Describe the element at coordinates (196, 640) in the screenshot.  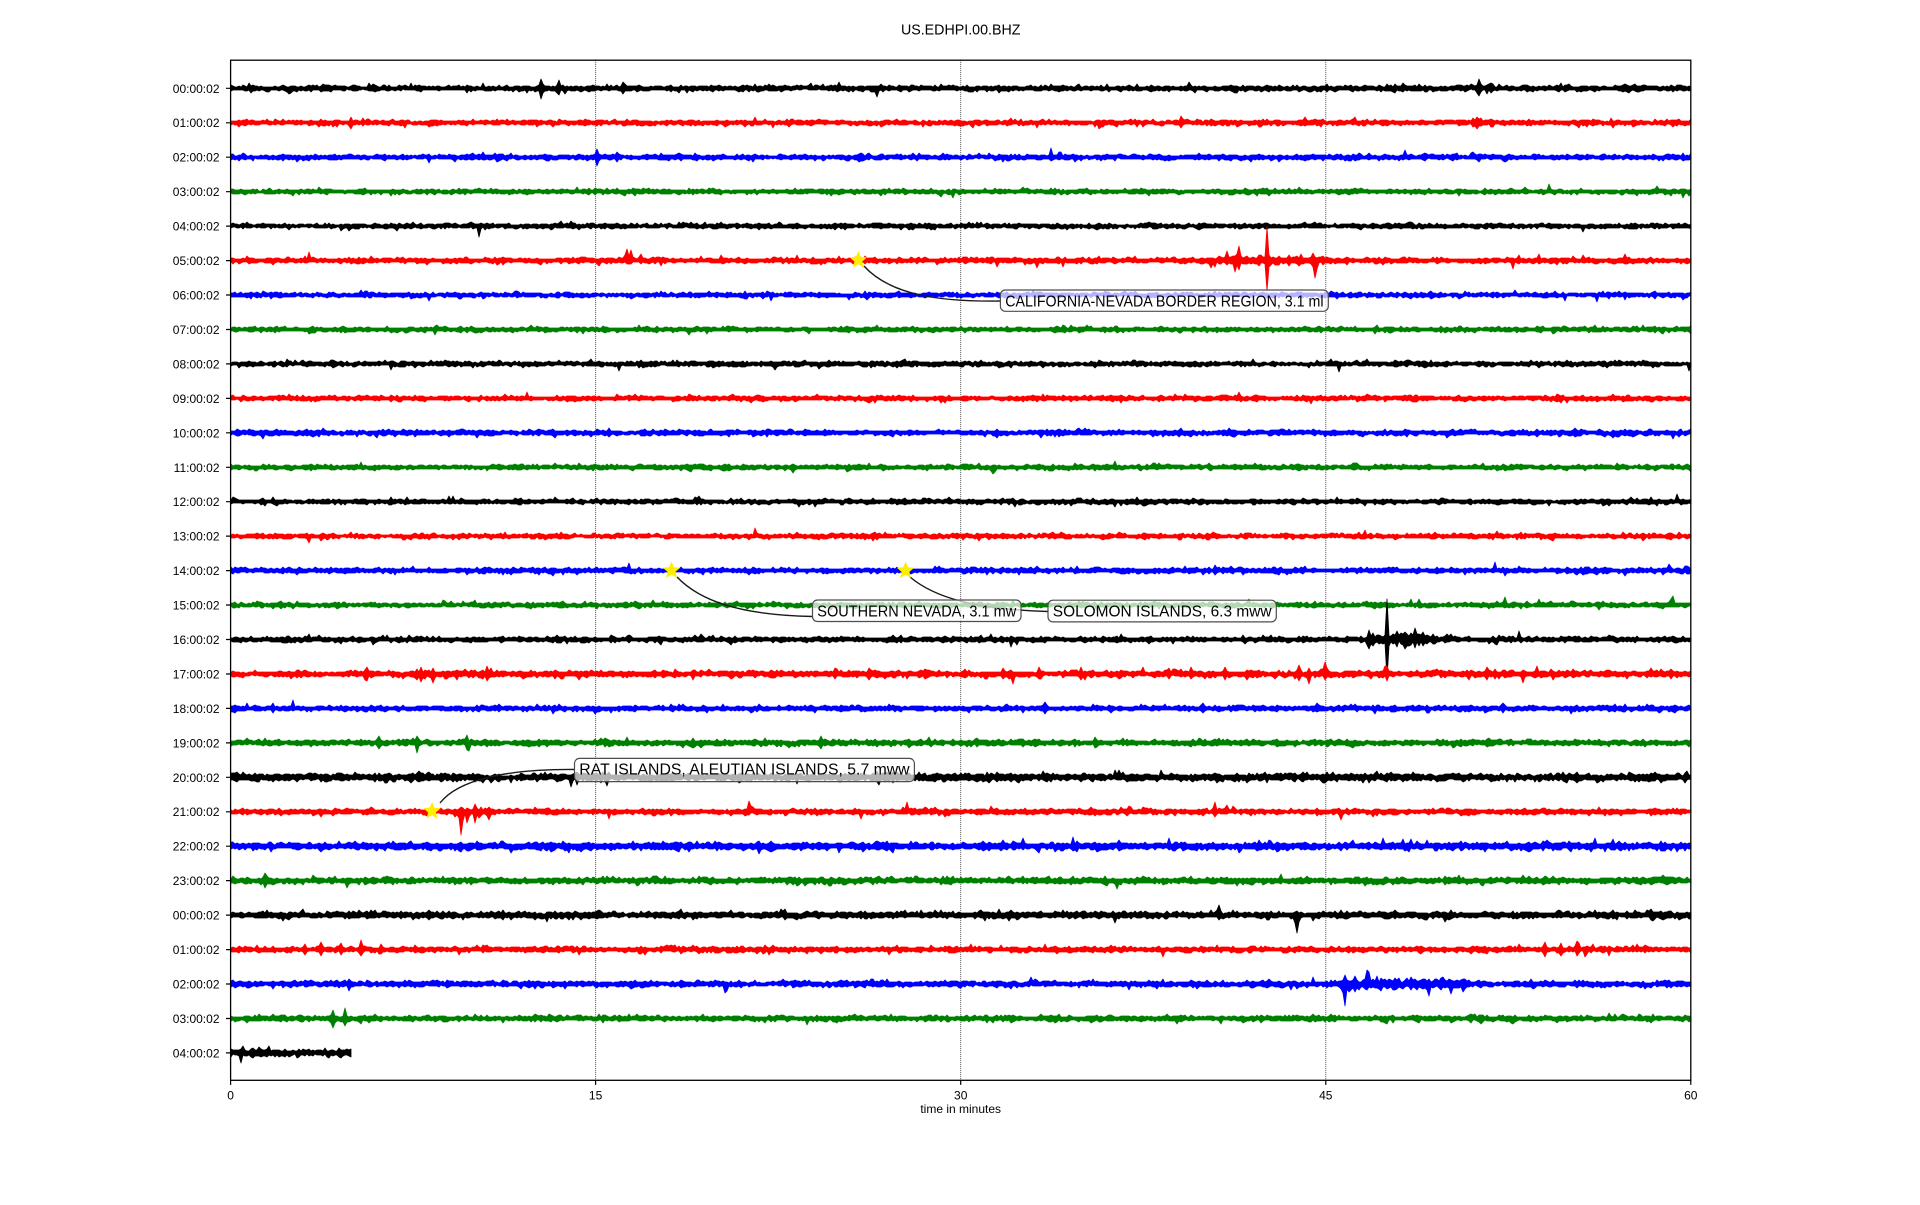
I see `svg-text: 16:00:02` at that location.